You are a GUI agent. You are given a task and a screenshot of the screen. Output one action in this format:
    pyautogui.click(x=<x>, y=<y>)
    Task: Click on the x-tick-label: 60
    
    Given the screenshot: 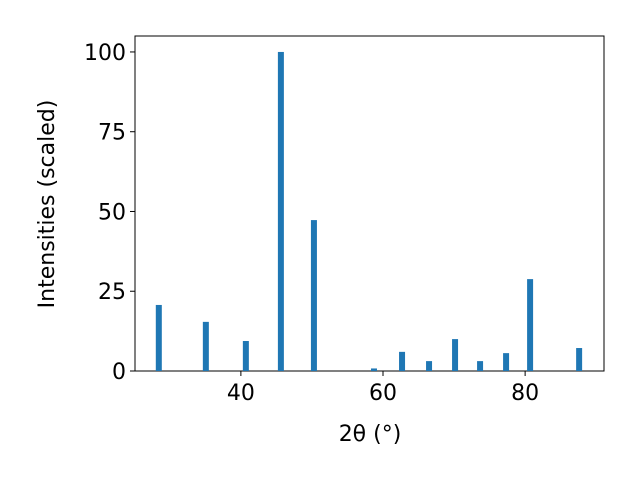 What is the action you would take?
    pyautogui.click(x=383, y=393)
    